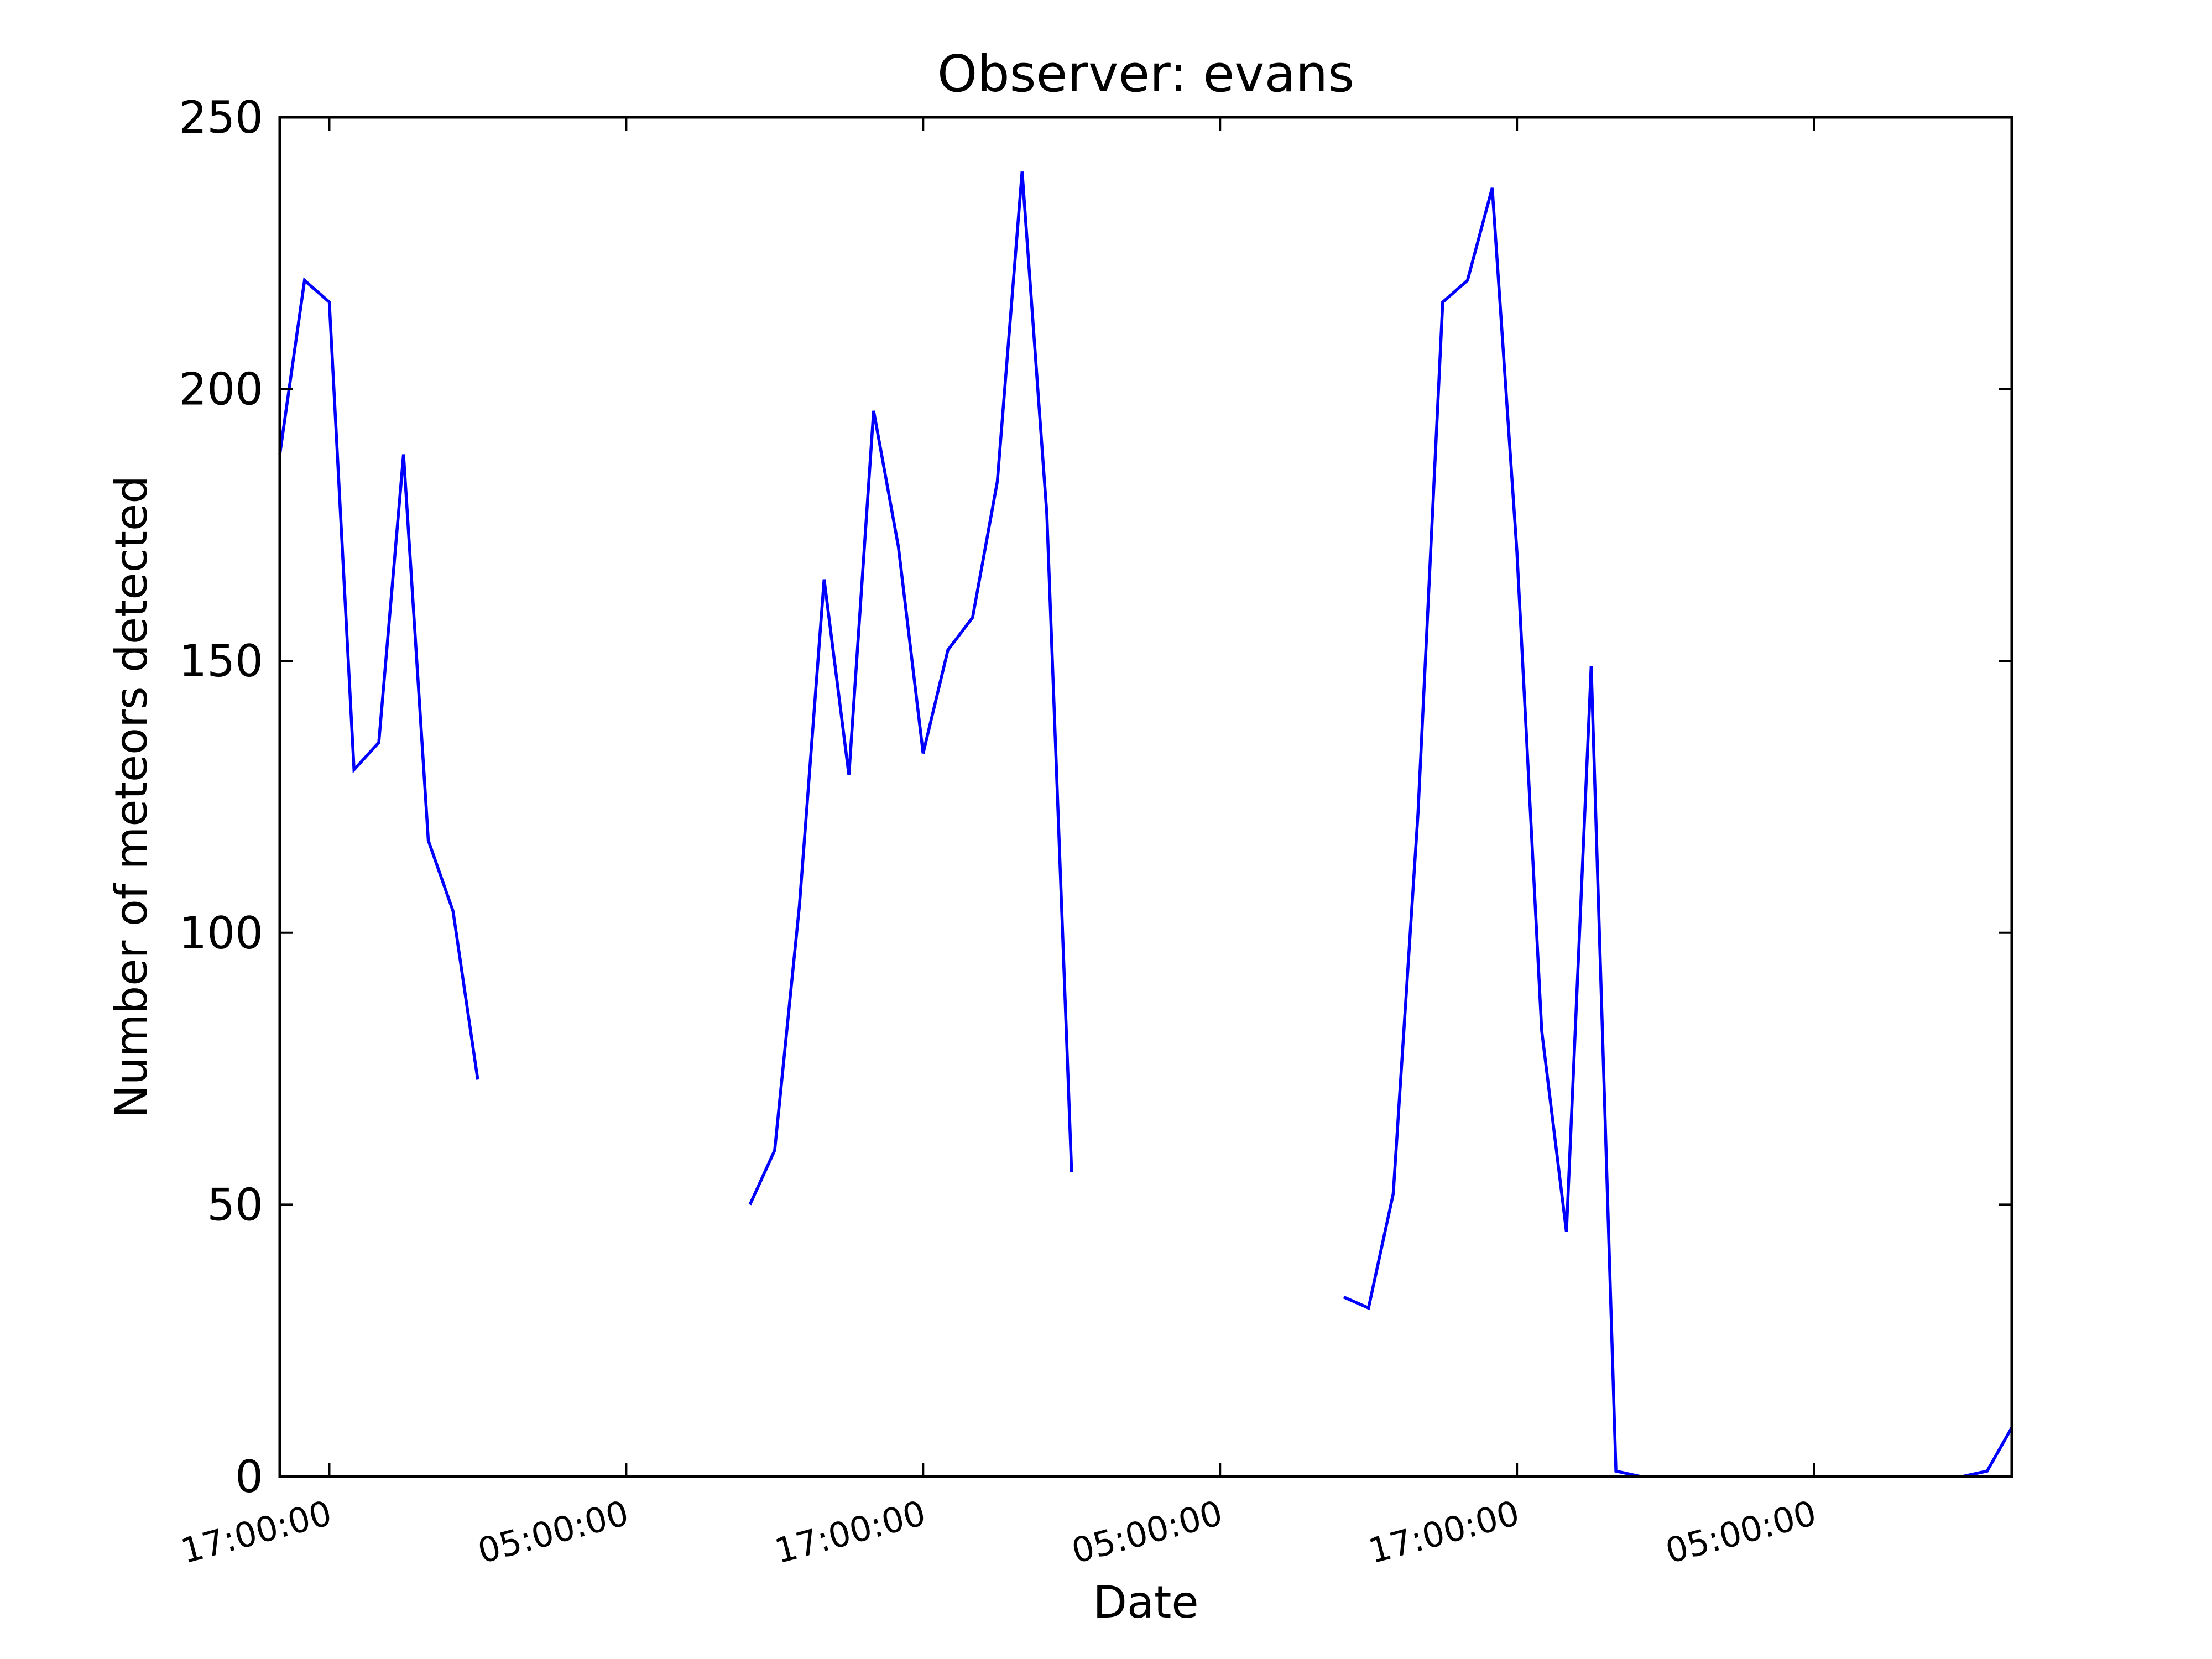 The image size is (2212, 1659). I want to click on y-tick-label: 250, so click(221, 118).